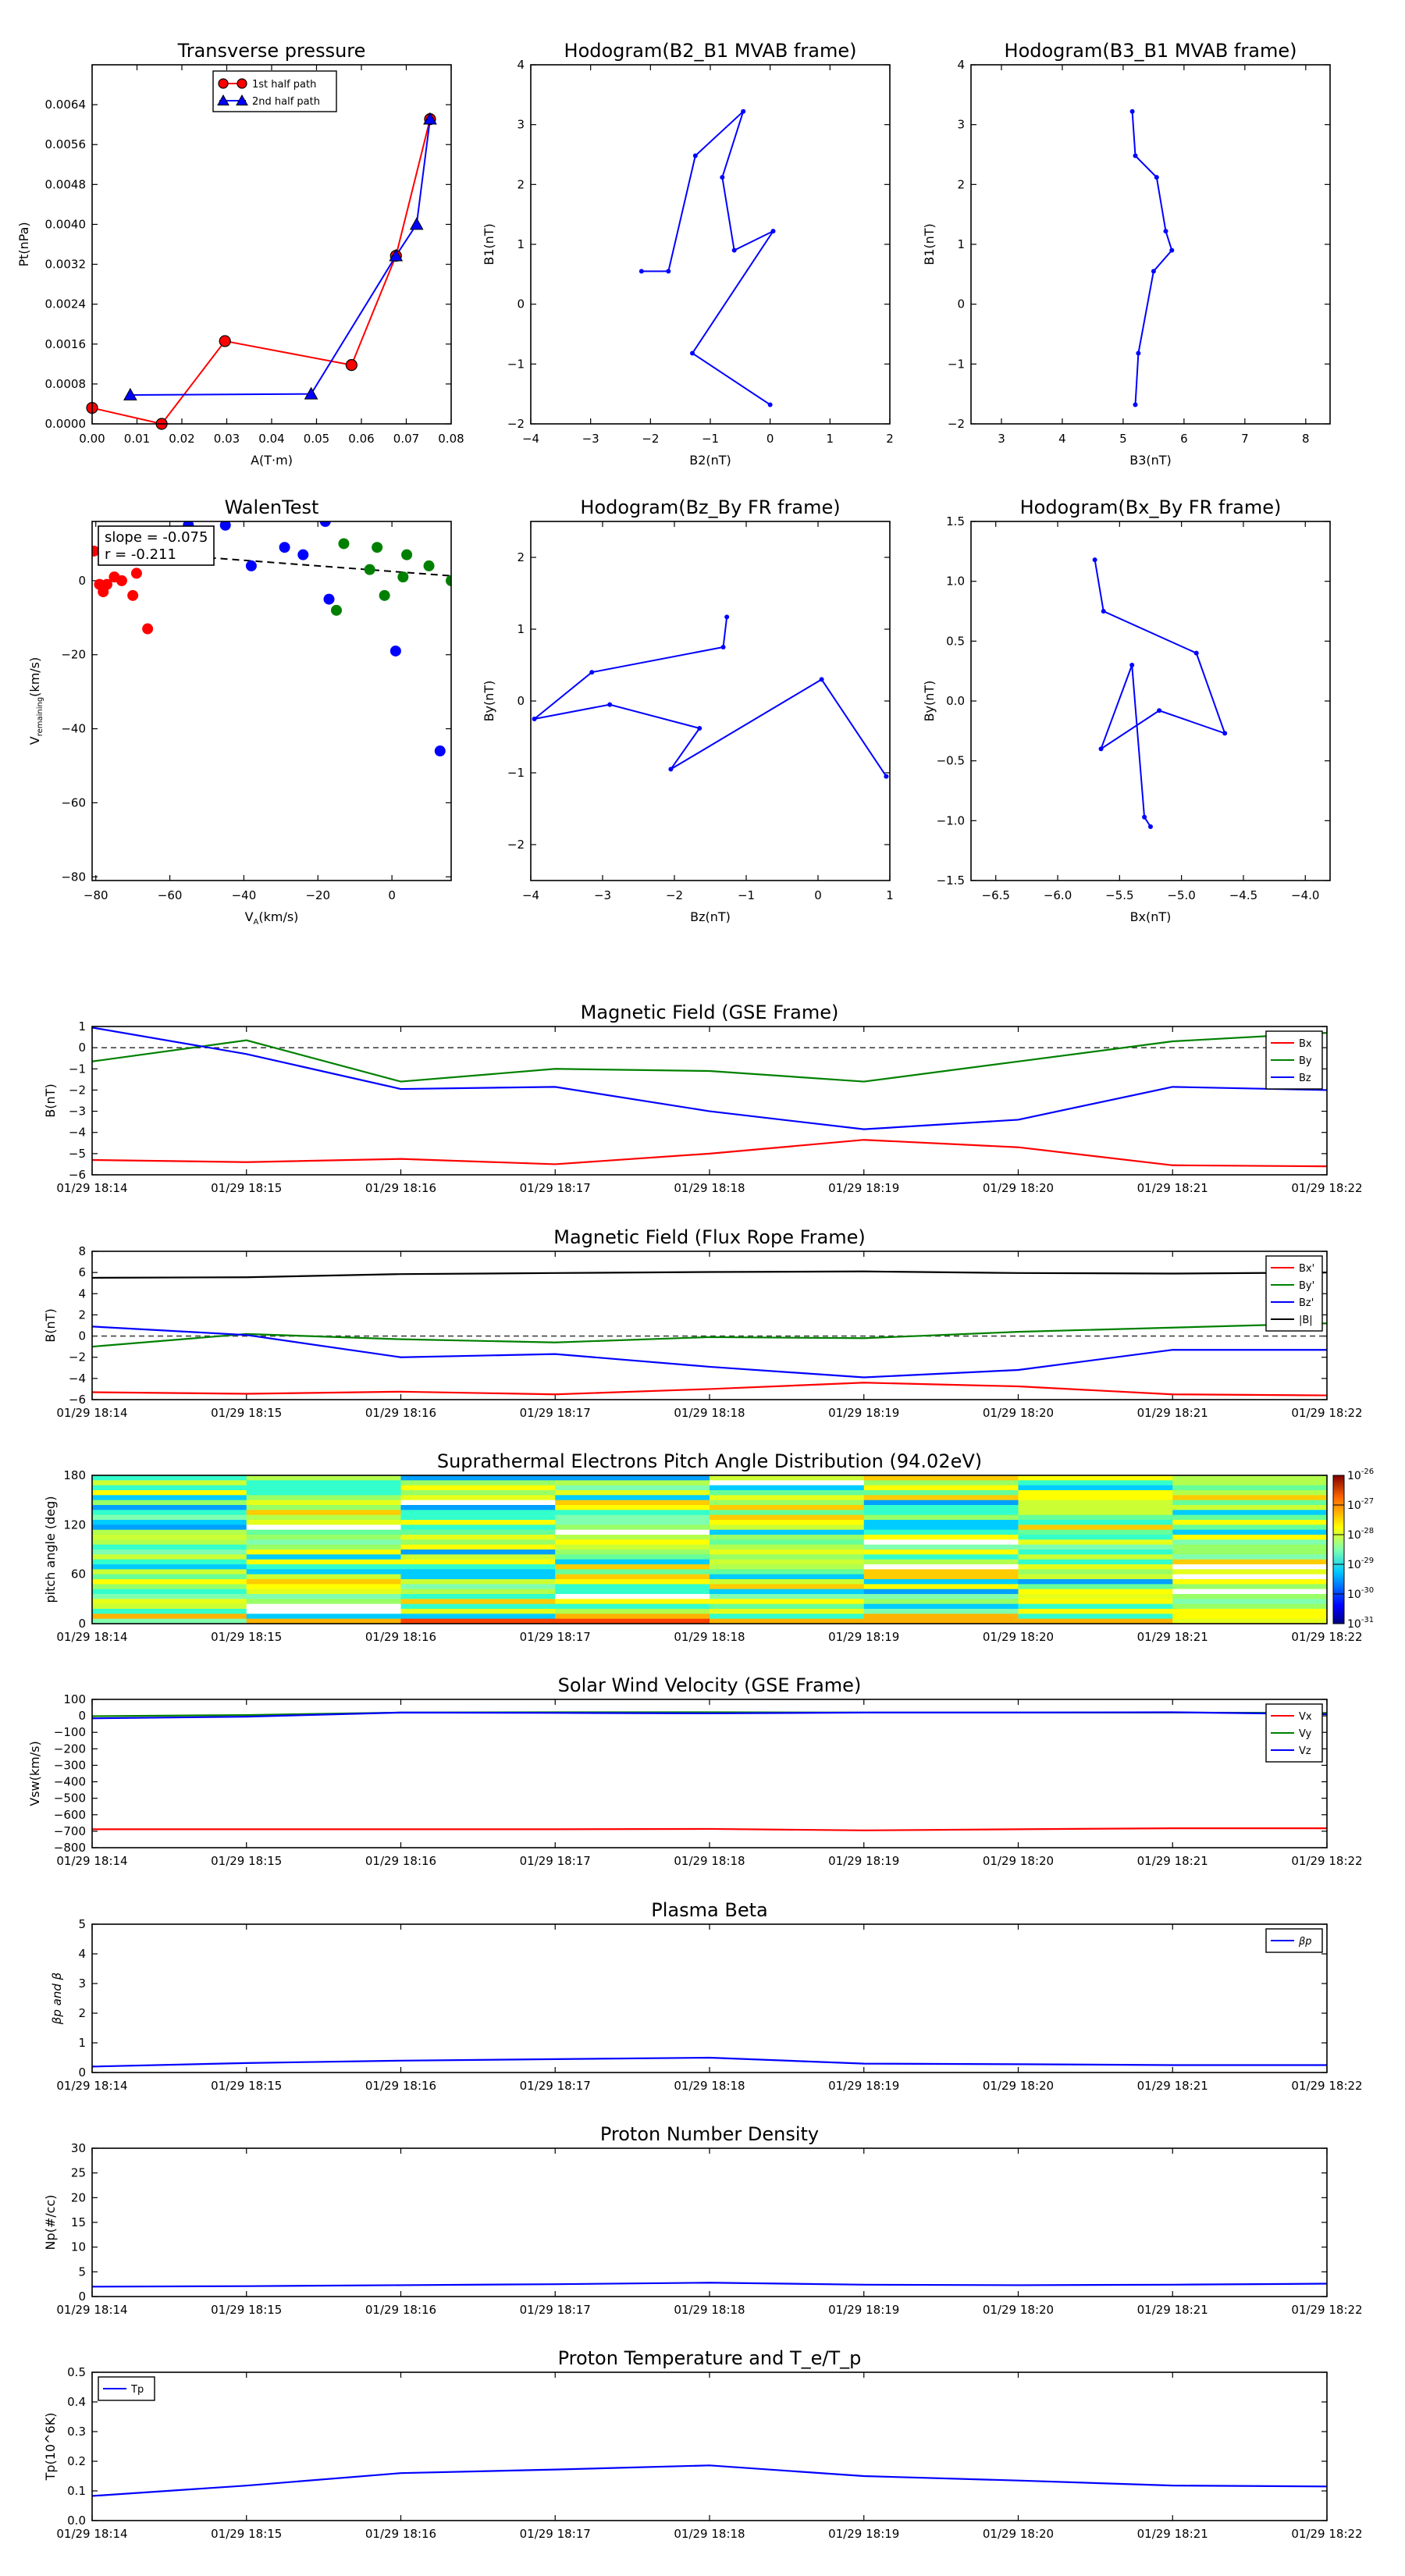 This screenshot has height=2576, width=1405. Describe the element at coordinates (710, 1389) in the screenshot. I see `series-line-Bx'` at that location.